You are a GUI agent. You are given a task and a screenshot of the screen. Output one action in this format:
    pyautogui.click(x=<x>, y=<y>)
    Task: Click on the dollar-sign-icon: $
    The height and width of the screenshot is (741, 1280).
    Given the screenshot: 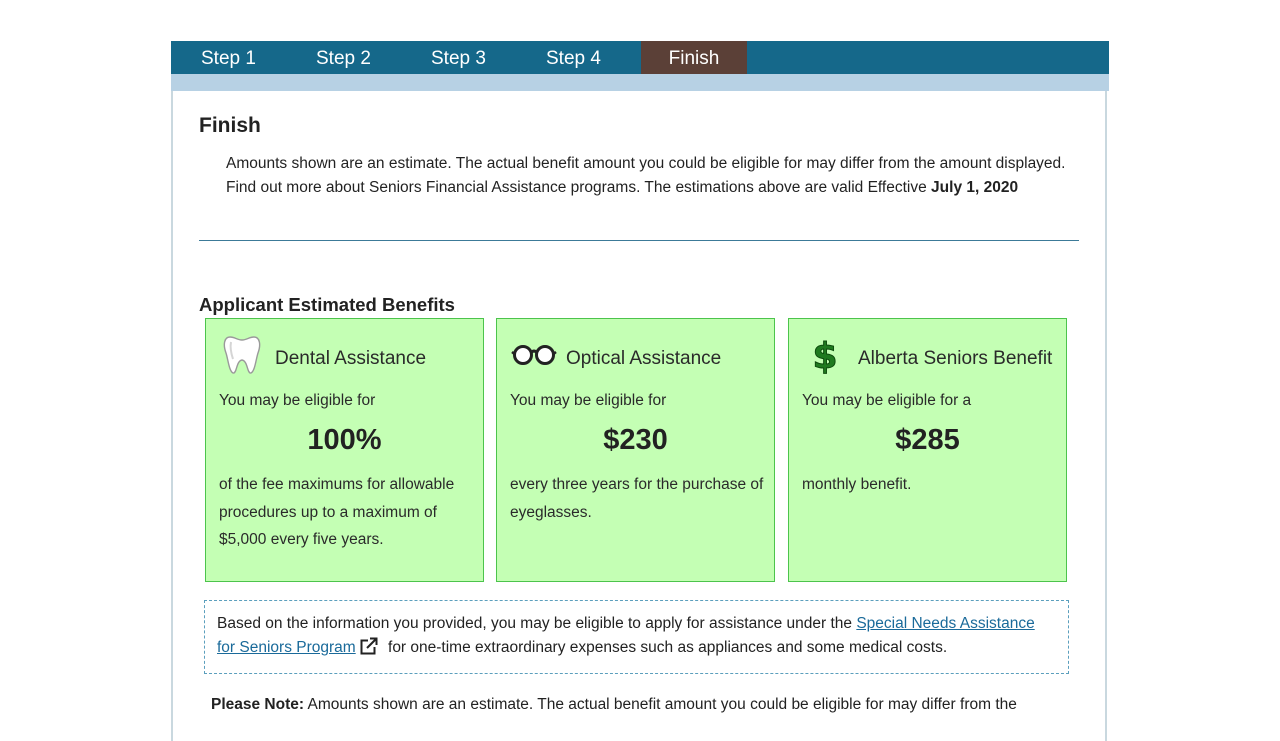 What is the action you would take?
    pyautogui.click(x=825, y=357)
    